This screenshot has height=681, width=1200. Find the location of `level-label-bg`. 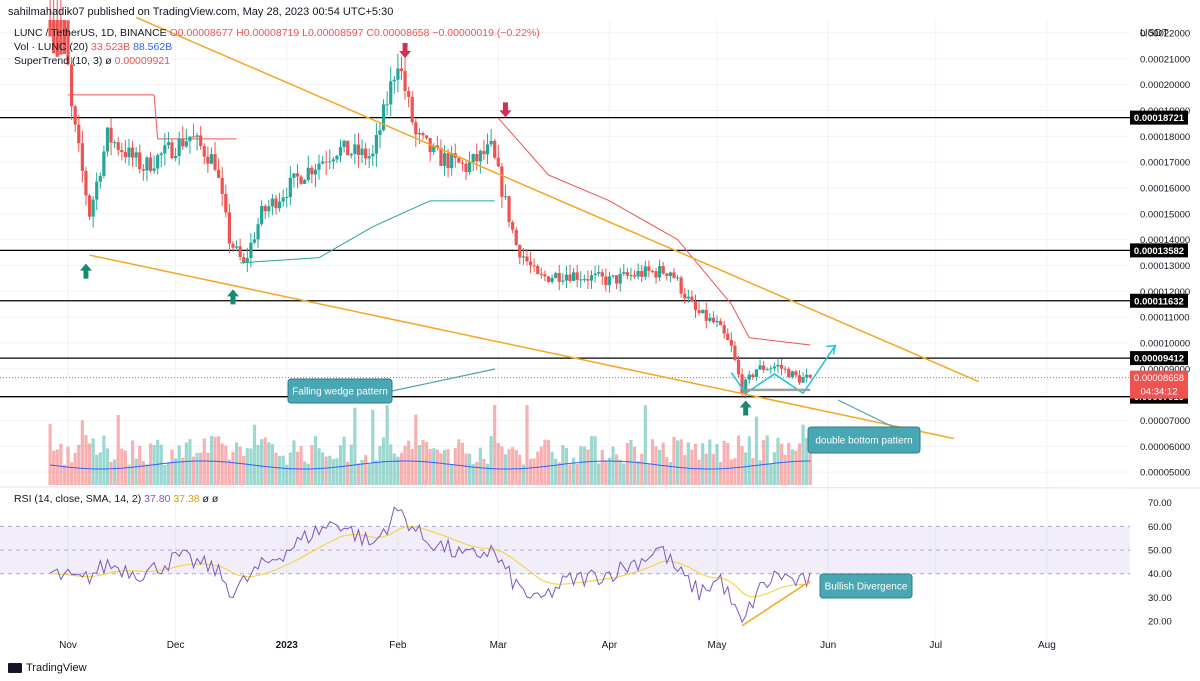

level-label-bg is located at coordinates (1159, 300).